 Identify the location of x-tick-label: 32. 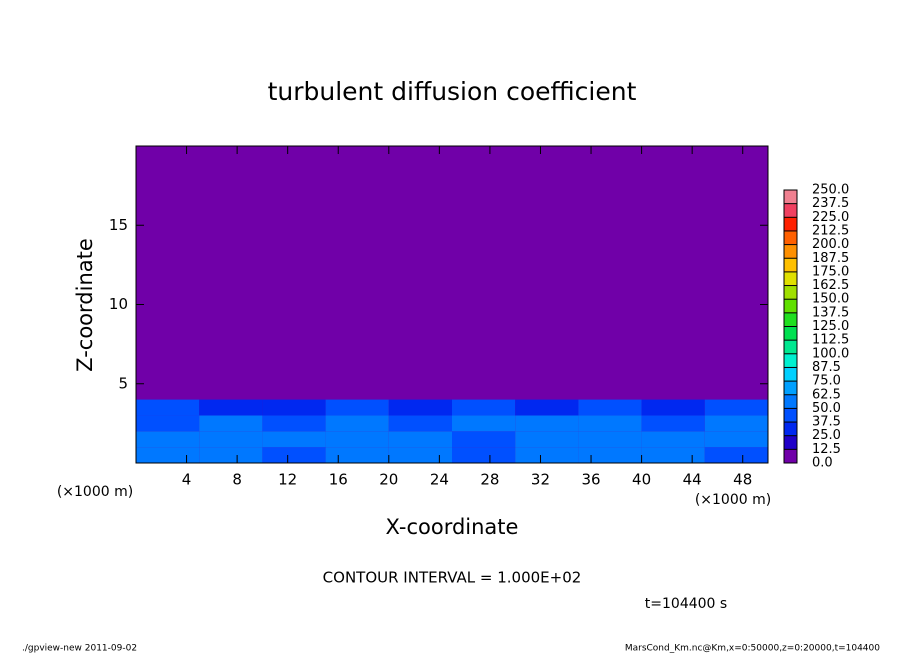
(540, 480).